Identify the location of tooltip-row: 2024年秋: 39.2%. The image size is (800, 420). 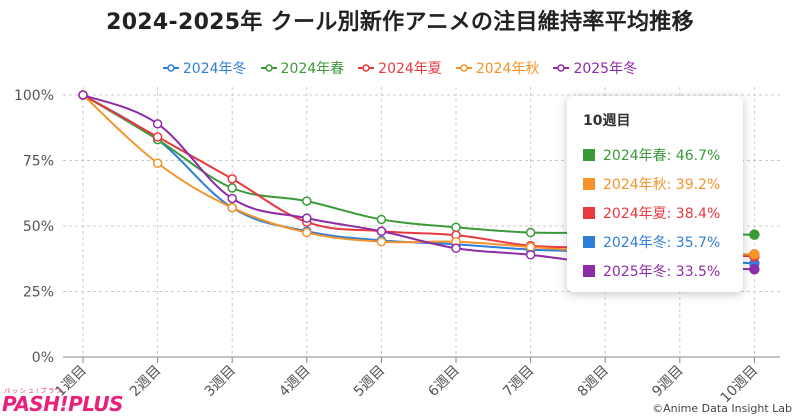
(655, 183).